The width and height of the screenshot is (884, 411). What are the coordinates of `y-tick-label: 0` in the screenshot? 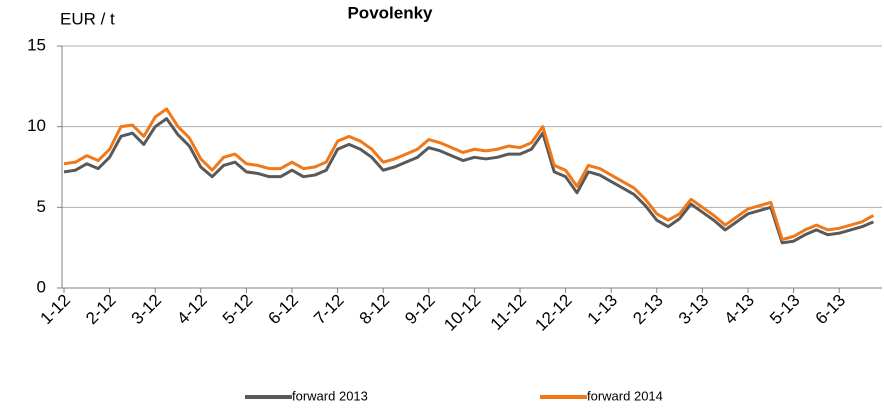 It's located at (41, 286).